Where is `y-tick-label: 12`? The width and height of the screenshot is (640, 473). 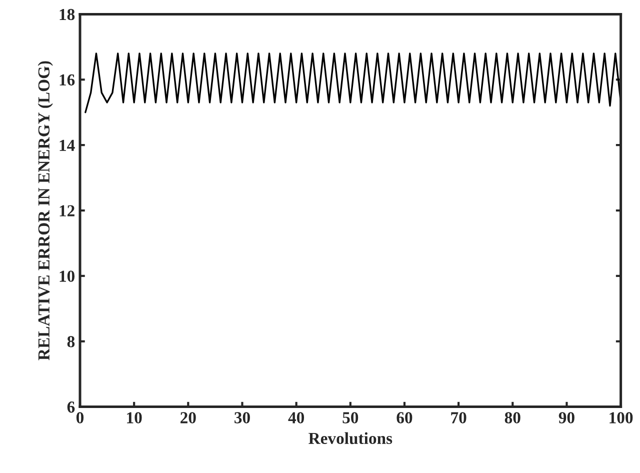 y-tick-label: 12 is located at coordinates (67, 210).